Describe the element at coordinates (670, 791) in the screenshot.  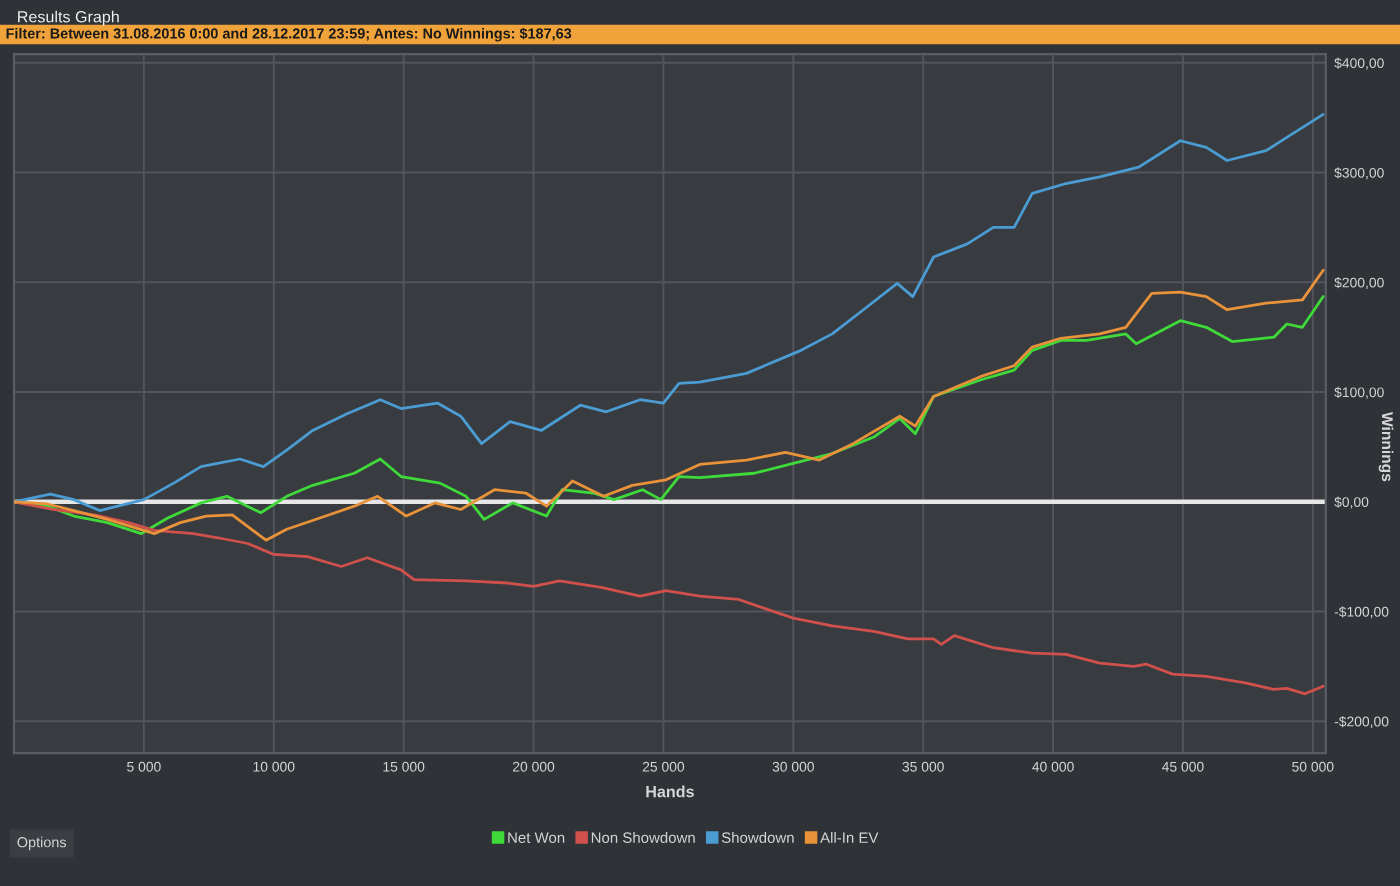
I see `x-axis-title: Hands` at that location.